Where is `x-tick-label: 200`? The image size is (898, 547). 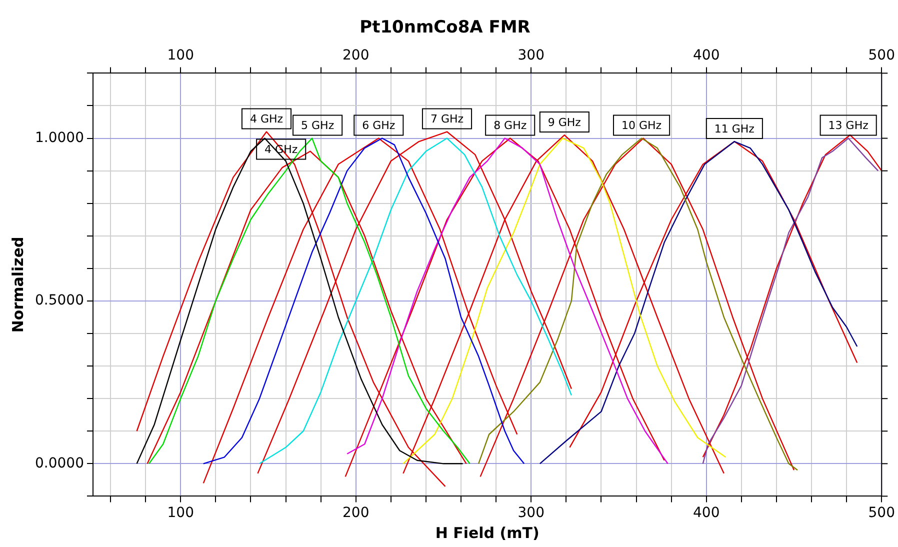
x-tick-label: 200 is located at coordinates (356, 513).